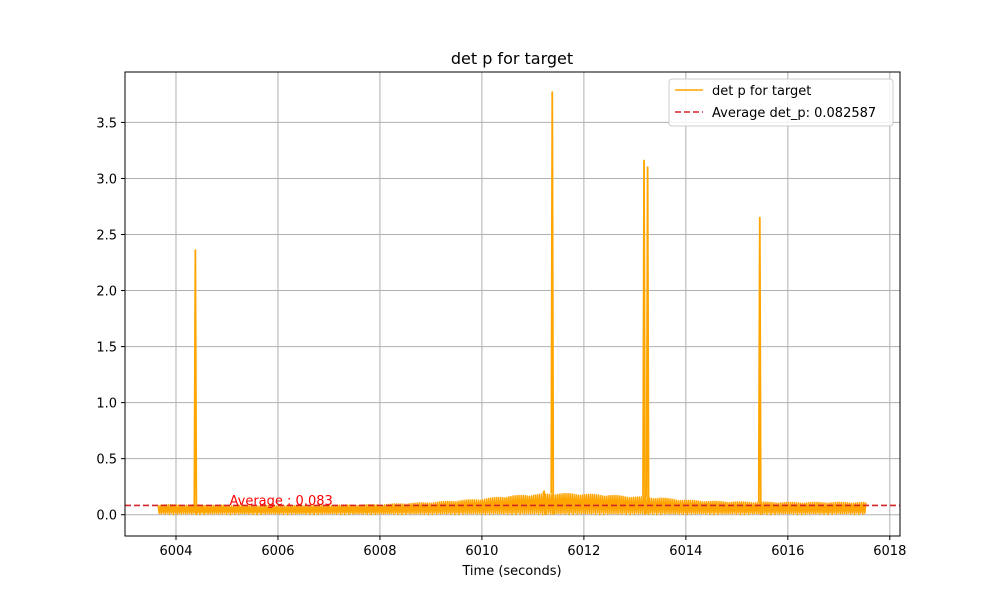  Describe the element at coordinates (175, 551) in the screenshot. I see `x-tick-label: 6004` at that location.